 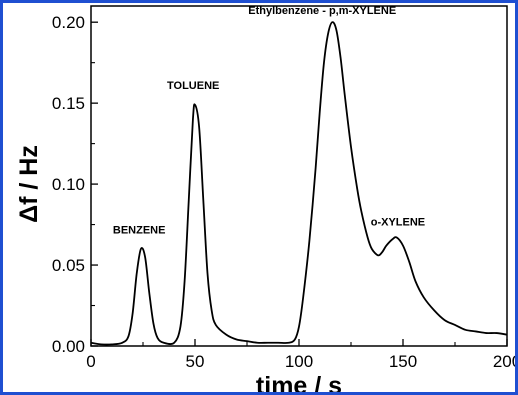 What do you see at coordinates (504, 361) in the screenshot?
I see `x-tick-label: 200` at bounding box center [504, 361].